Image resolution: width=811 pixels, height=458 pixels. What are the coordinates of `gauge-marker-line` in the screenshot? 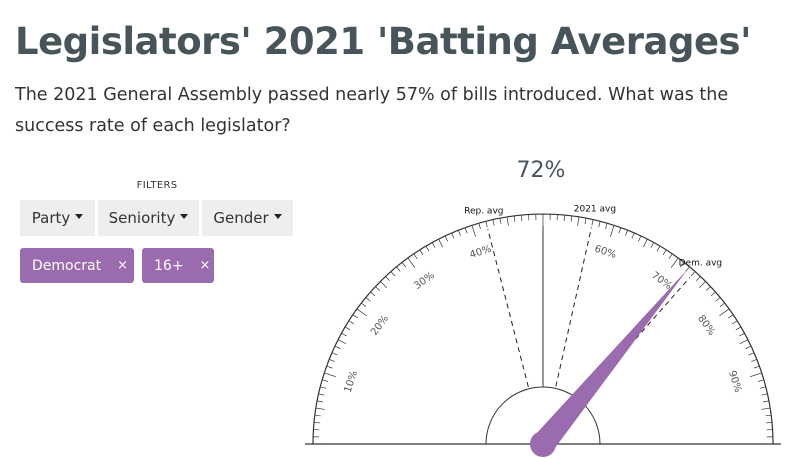 It's located at (508, 307).